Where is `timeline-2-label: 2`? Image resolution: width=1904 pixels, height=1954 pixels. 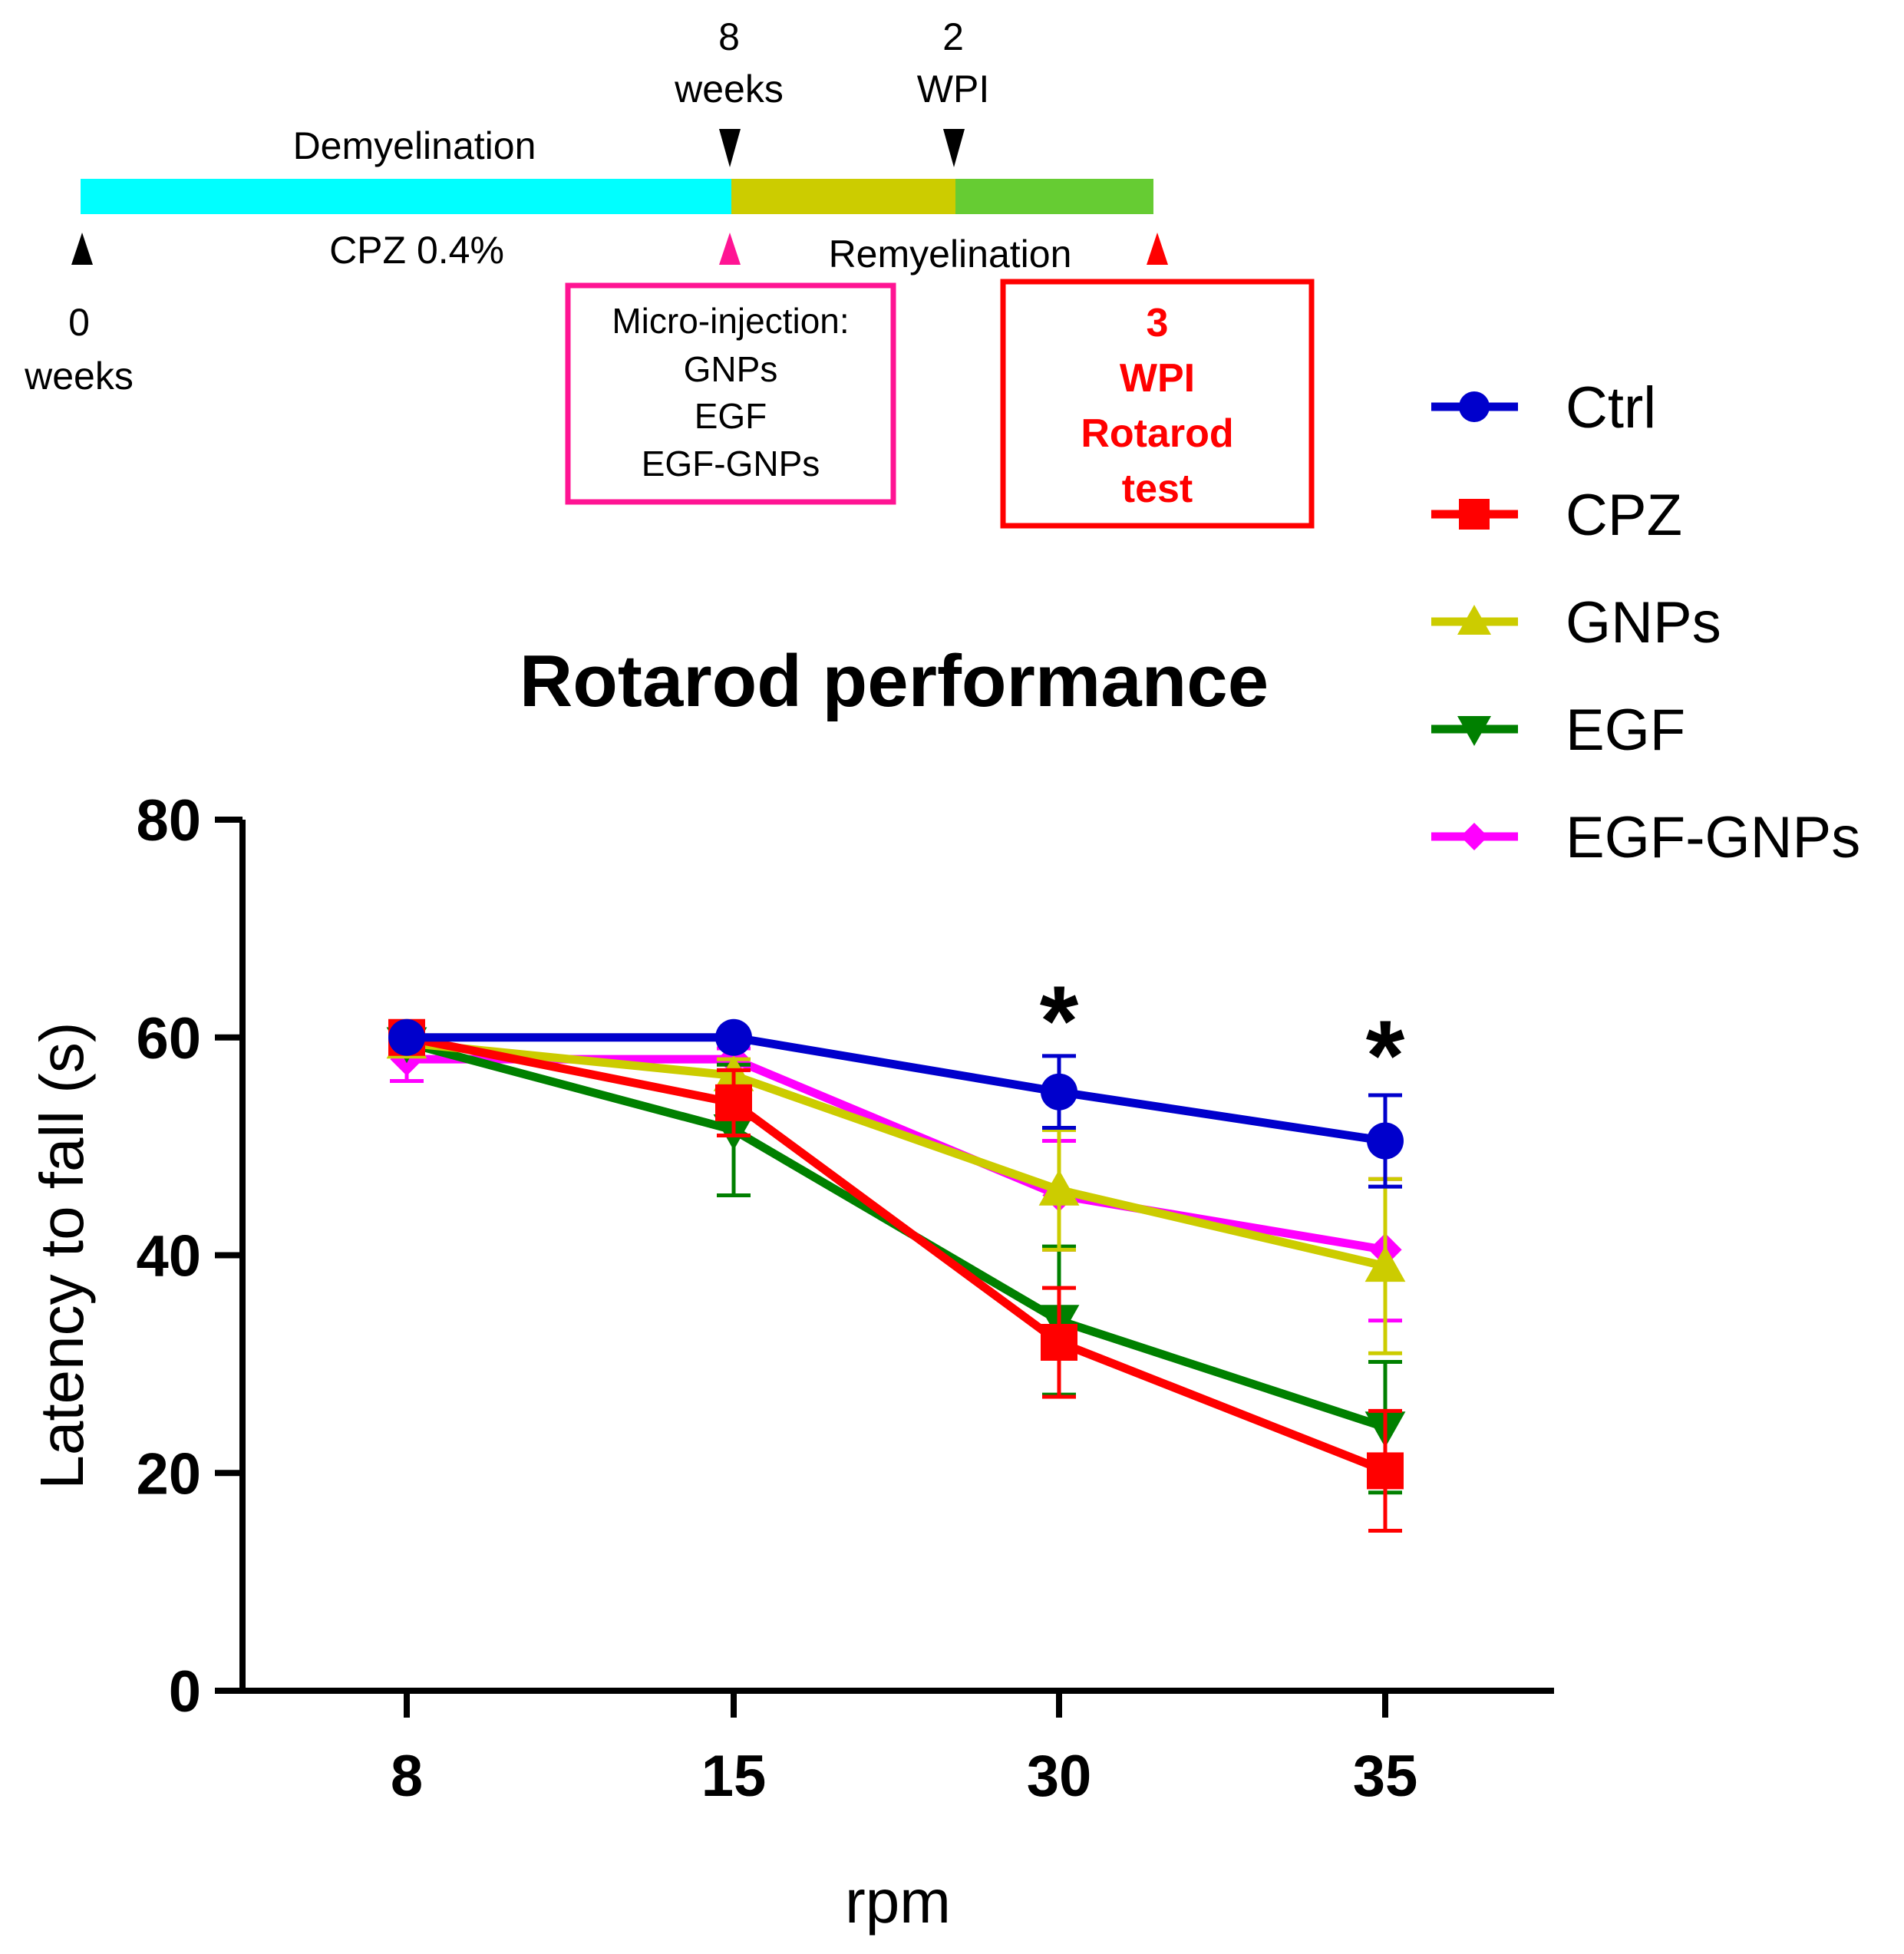
timeline-2-label: 2 is located at coordinates (953, 36).